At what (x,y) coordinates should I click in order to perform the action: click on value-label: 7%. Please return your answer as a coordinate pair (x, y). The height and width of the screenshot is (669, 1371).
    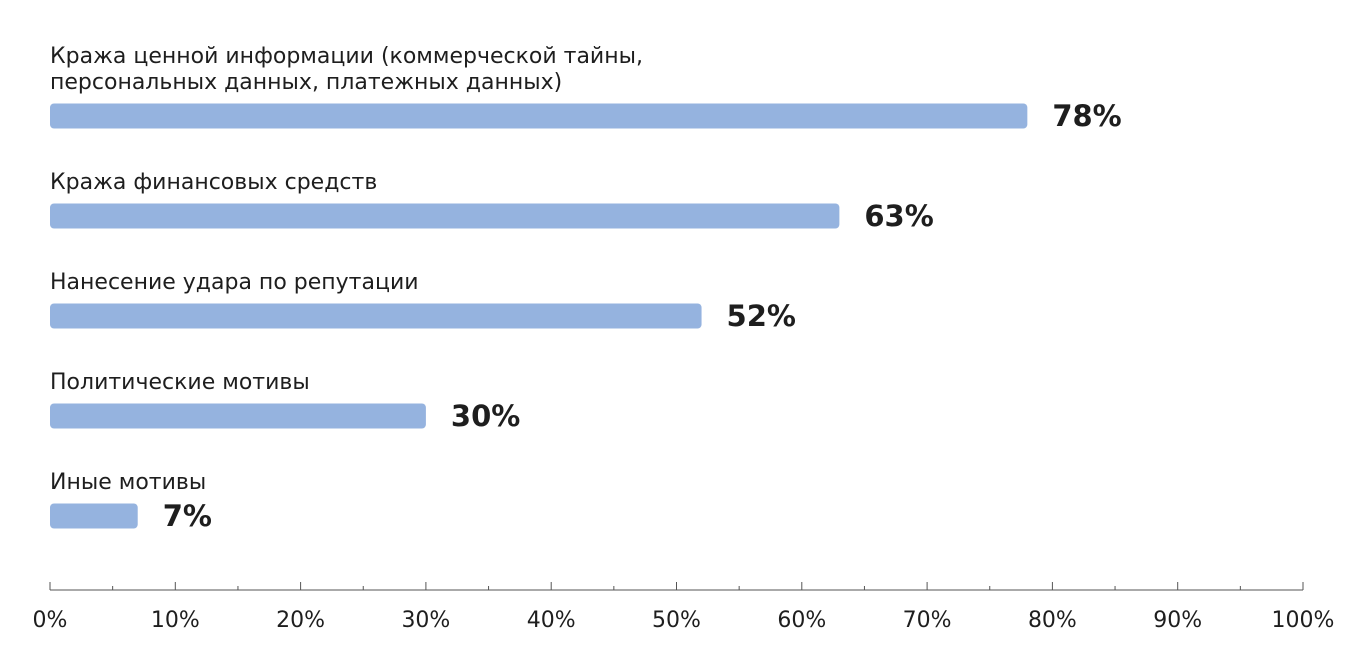
    Looking at the image, I should click on (187, 516).